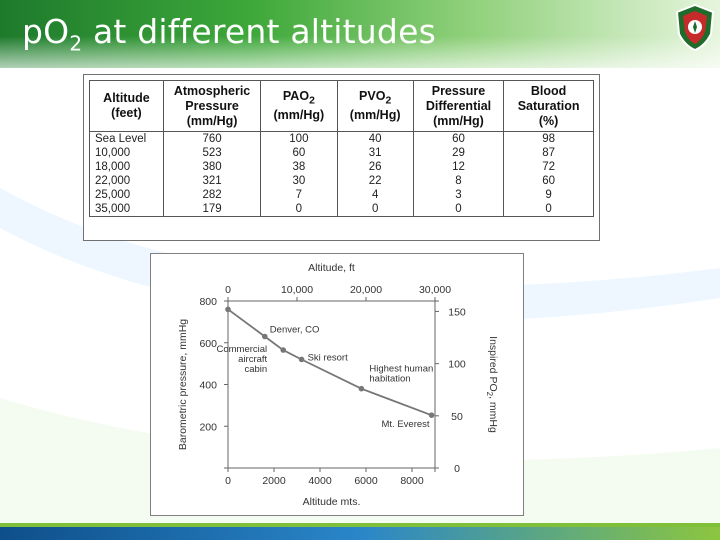 The width and height of the screenshot is (720, 540). What do you see at coordinates (366, 290) in the screenshot?
I see `x2-tick-label: 20,000` at bounding box center [366, 290].